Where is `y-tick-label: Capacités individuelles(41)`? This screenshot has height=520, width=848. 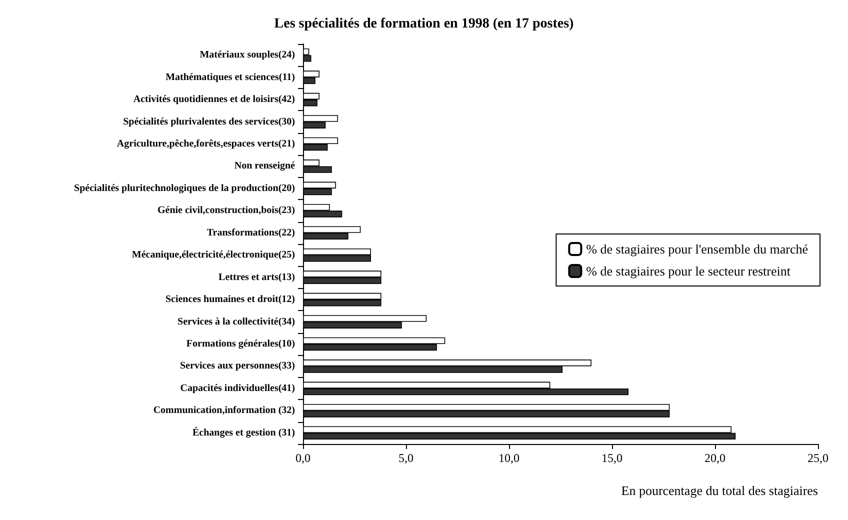
y-tick-label: Capacités individuelles(41) is located at coordinates (237, 388).